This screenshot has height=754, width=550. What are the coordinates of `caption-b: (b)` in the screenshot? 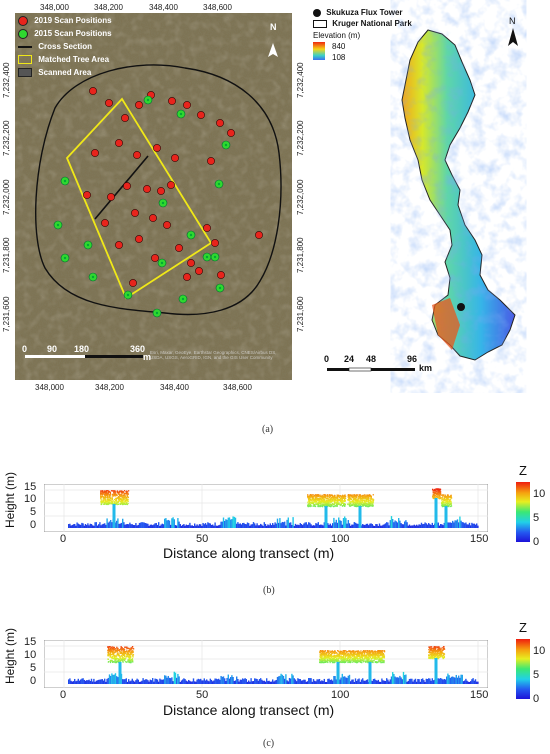 It's located at (269, 590).